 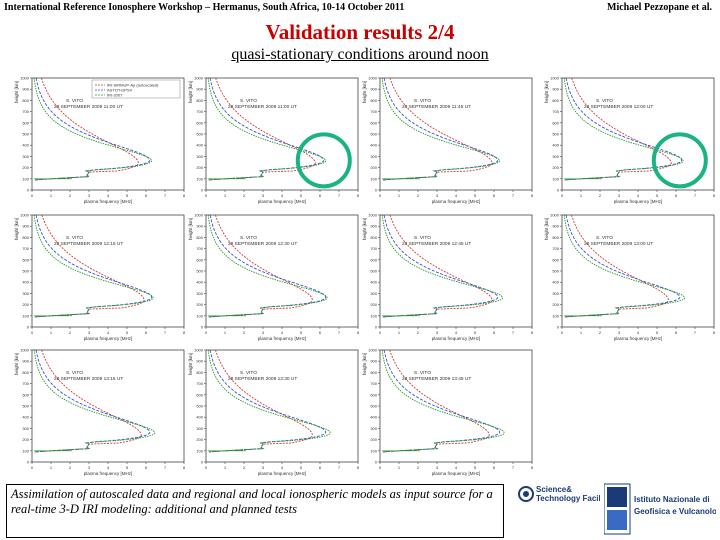 What do you see at coordinates (581, 195) in the screenshot?
I see `x-tick-label: 1` at bounding box center [581, 195].